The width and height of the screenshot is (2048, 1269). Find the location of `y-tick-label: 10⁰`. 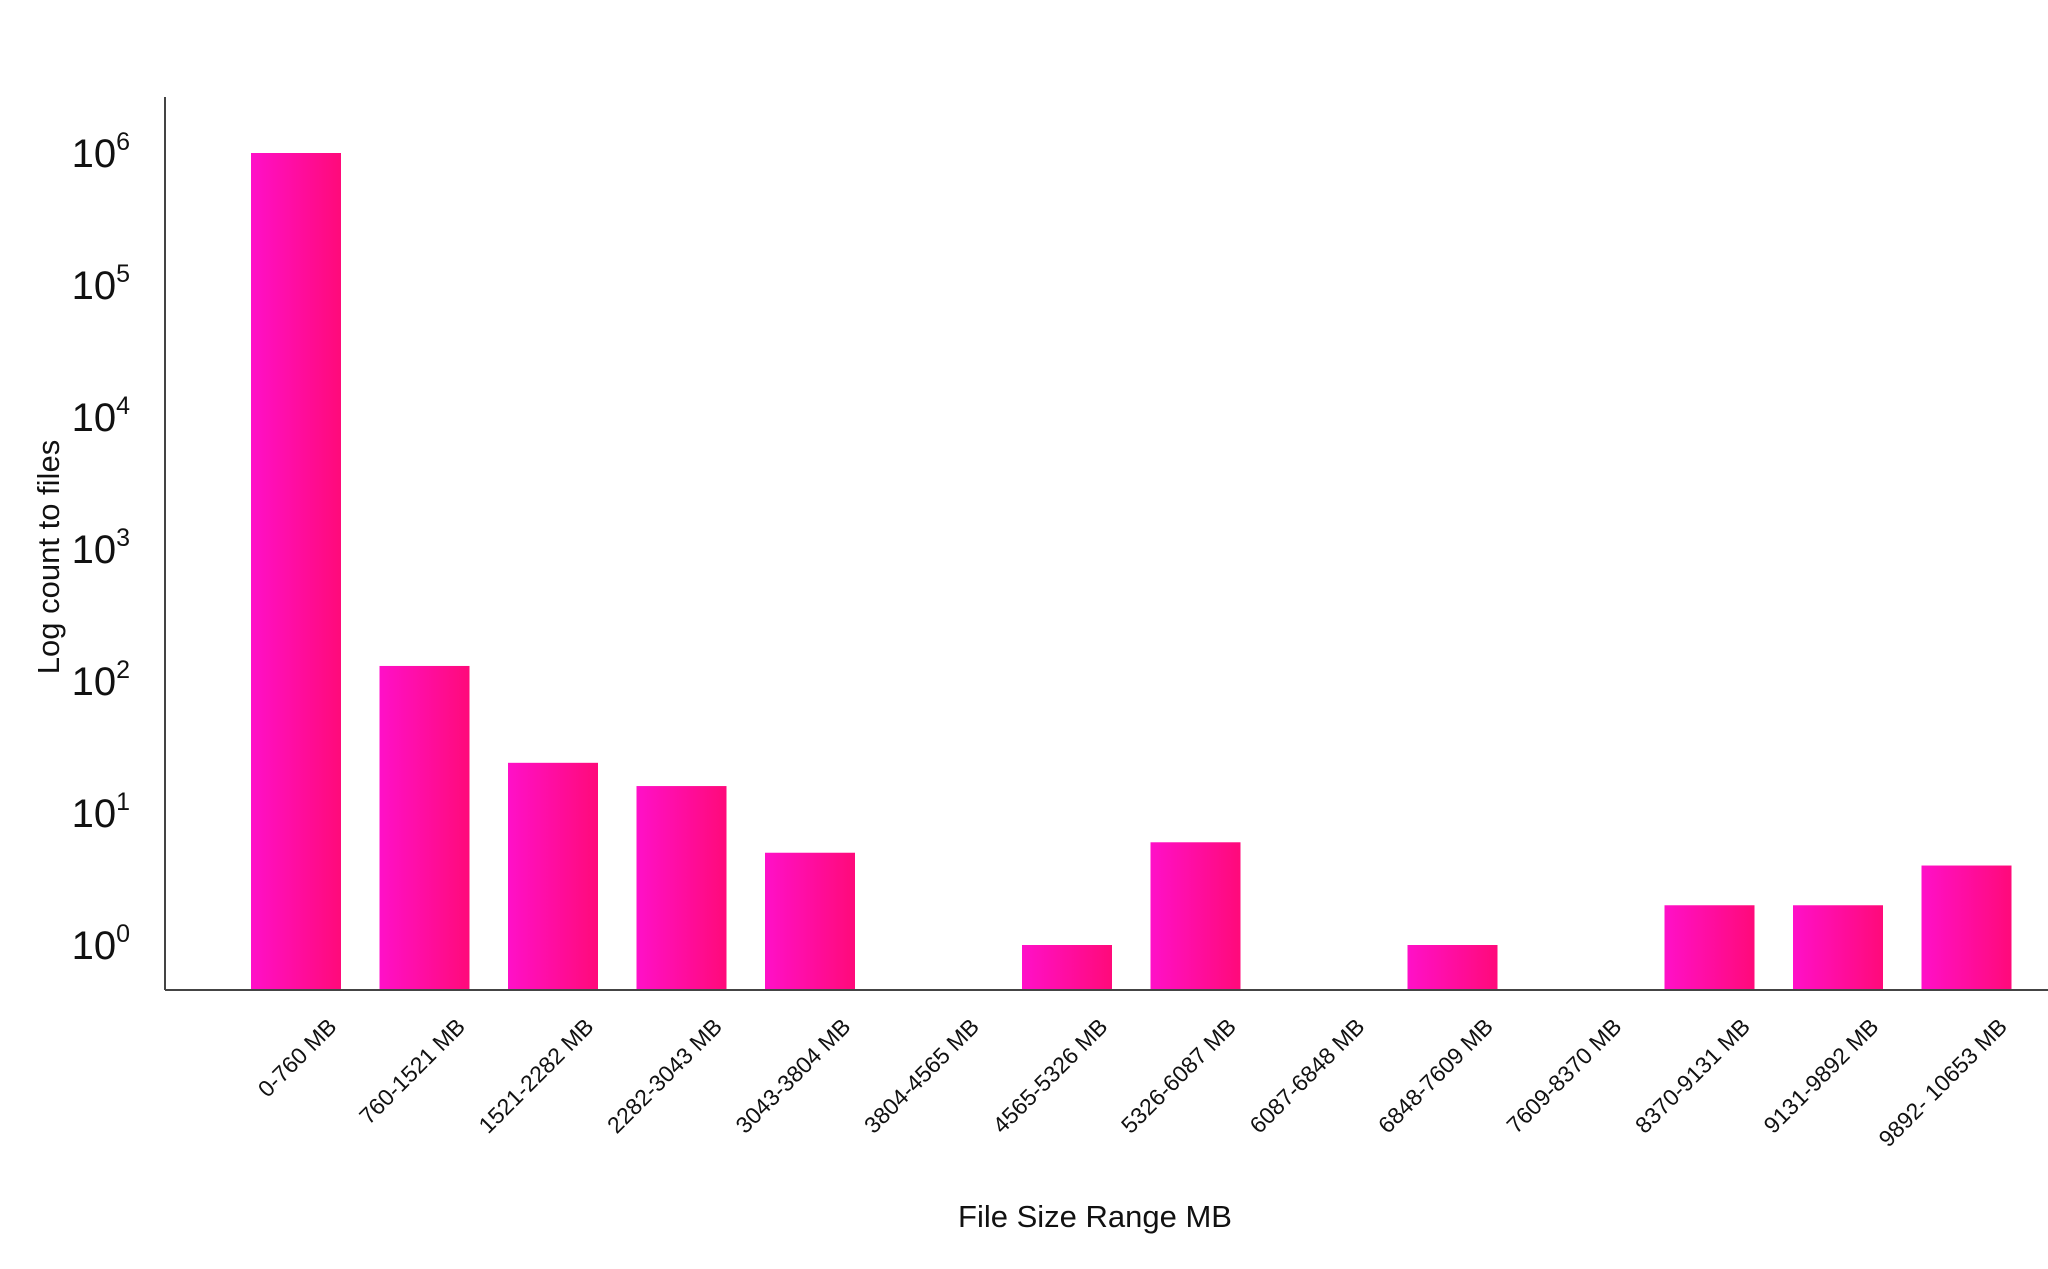

y-tick-label: 10⁰ is located at coordinates (101, 944).